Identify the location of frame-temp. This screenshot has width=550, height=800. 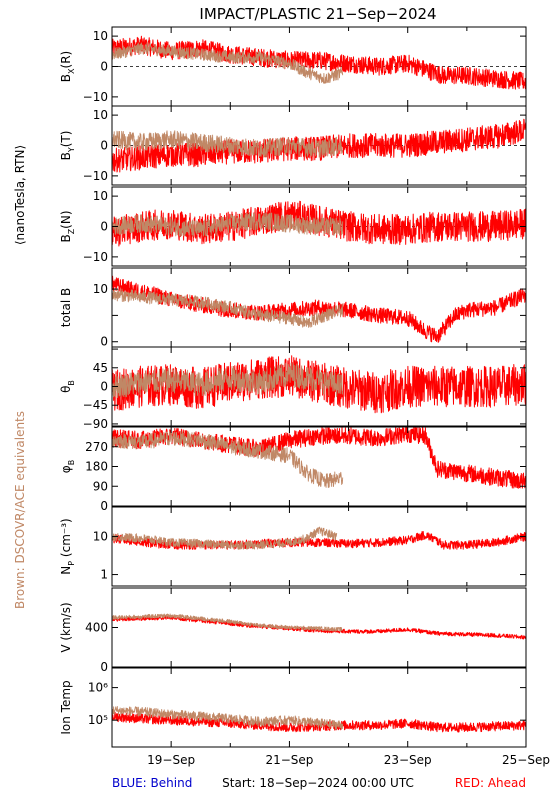
(319, 707).